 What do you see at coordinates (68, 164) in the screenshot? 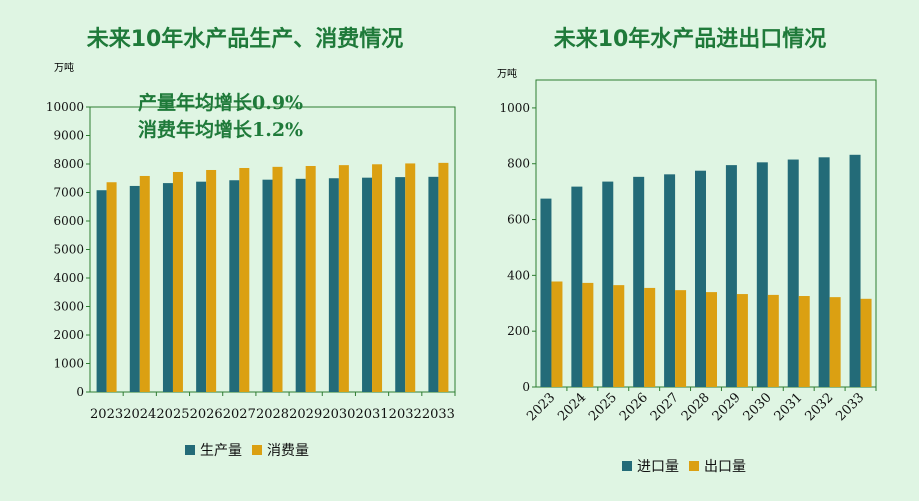
I see `left-ytick-label: 8000` at bounding box center [68, 164].